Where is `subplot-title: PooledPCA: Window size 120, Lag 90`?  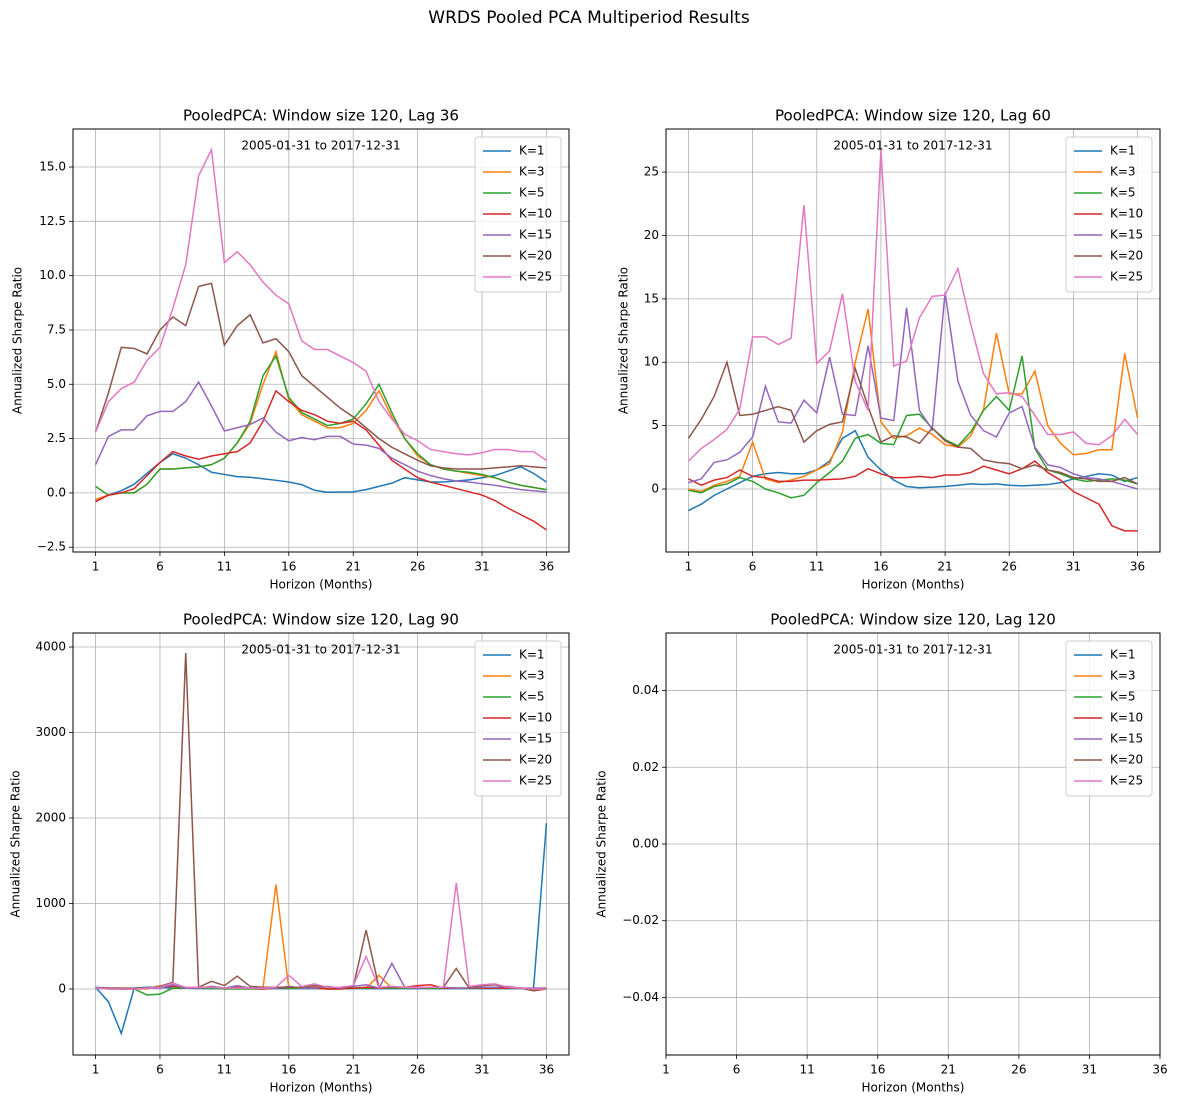
subplot-title: PooledPCA: Window size 120, Lag 90 is located at coordinates (321, 620).